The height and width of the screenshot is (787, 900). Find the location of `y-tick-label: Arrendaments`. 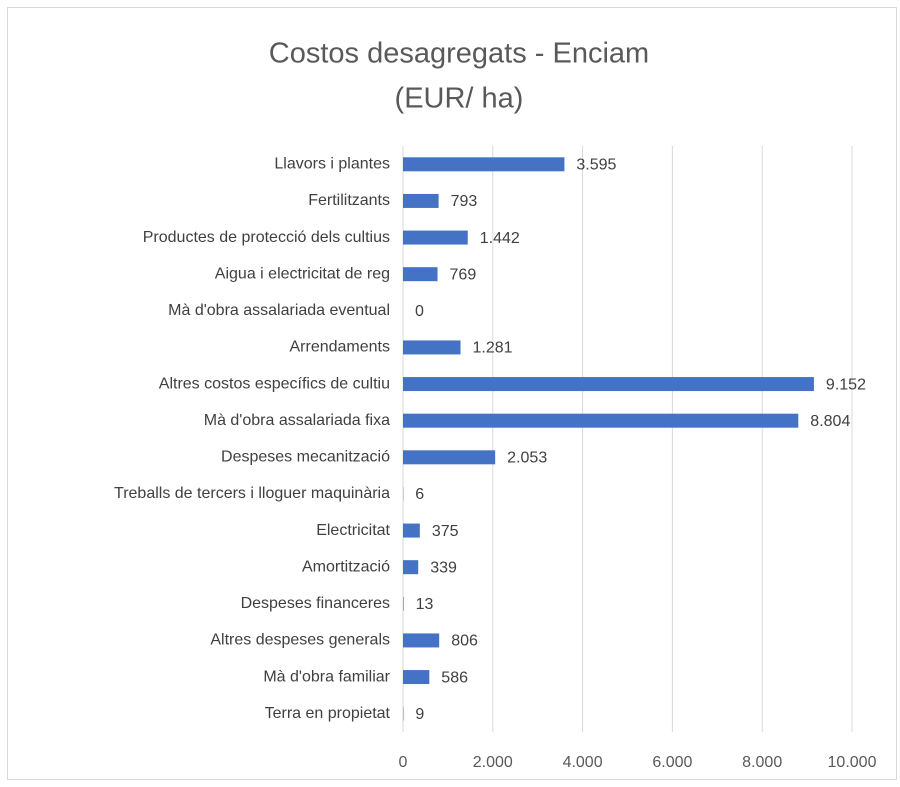

y-tick-label: Arrendaments is located at coordinates (340, 347).